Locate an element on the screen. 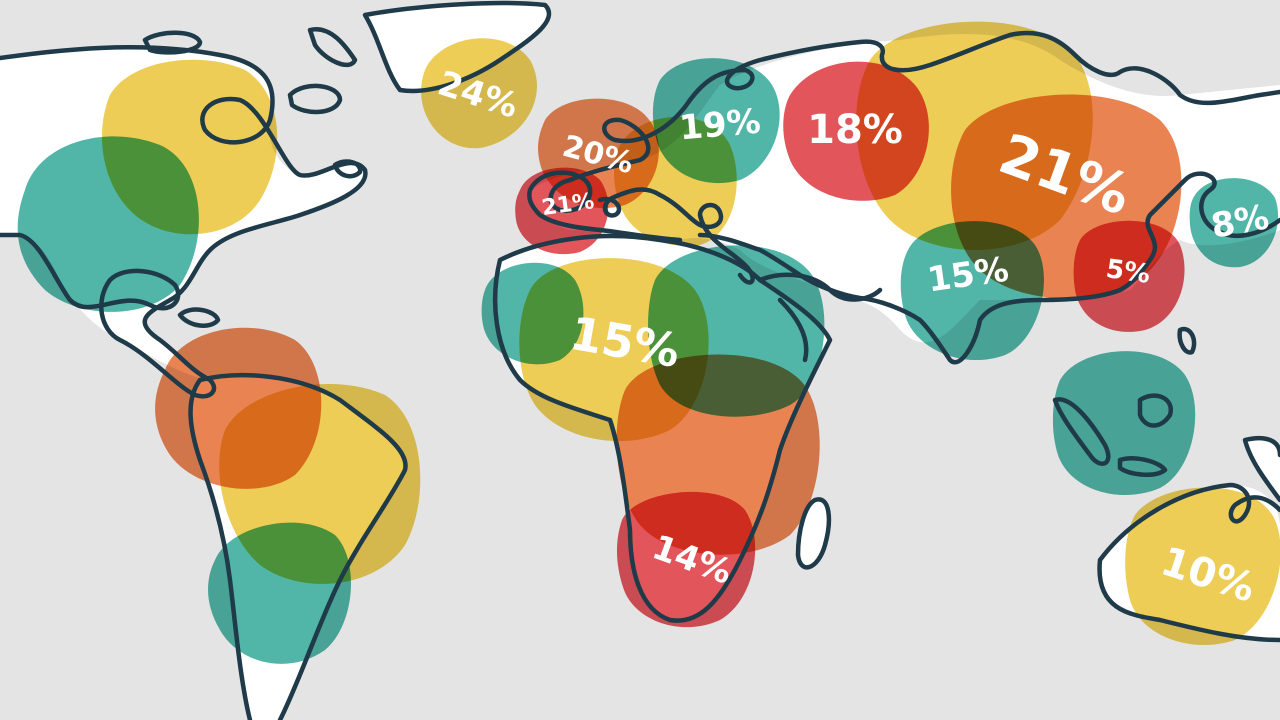 Image resolution: width=1280 pixels, height=720 pixels. label-west-russia: 18% is located at coordinates (855, 130).